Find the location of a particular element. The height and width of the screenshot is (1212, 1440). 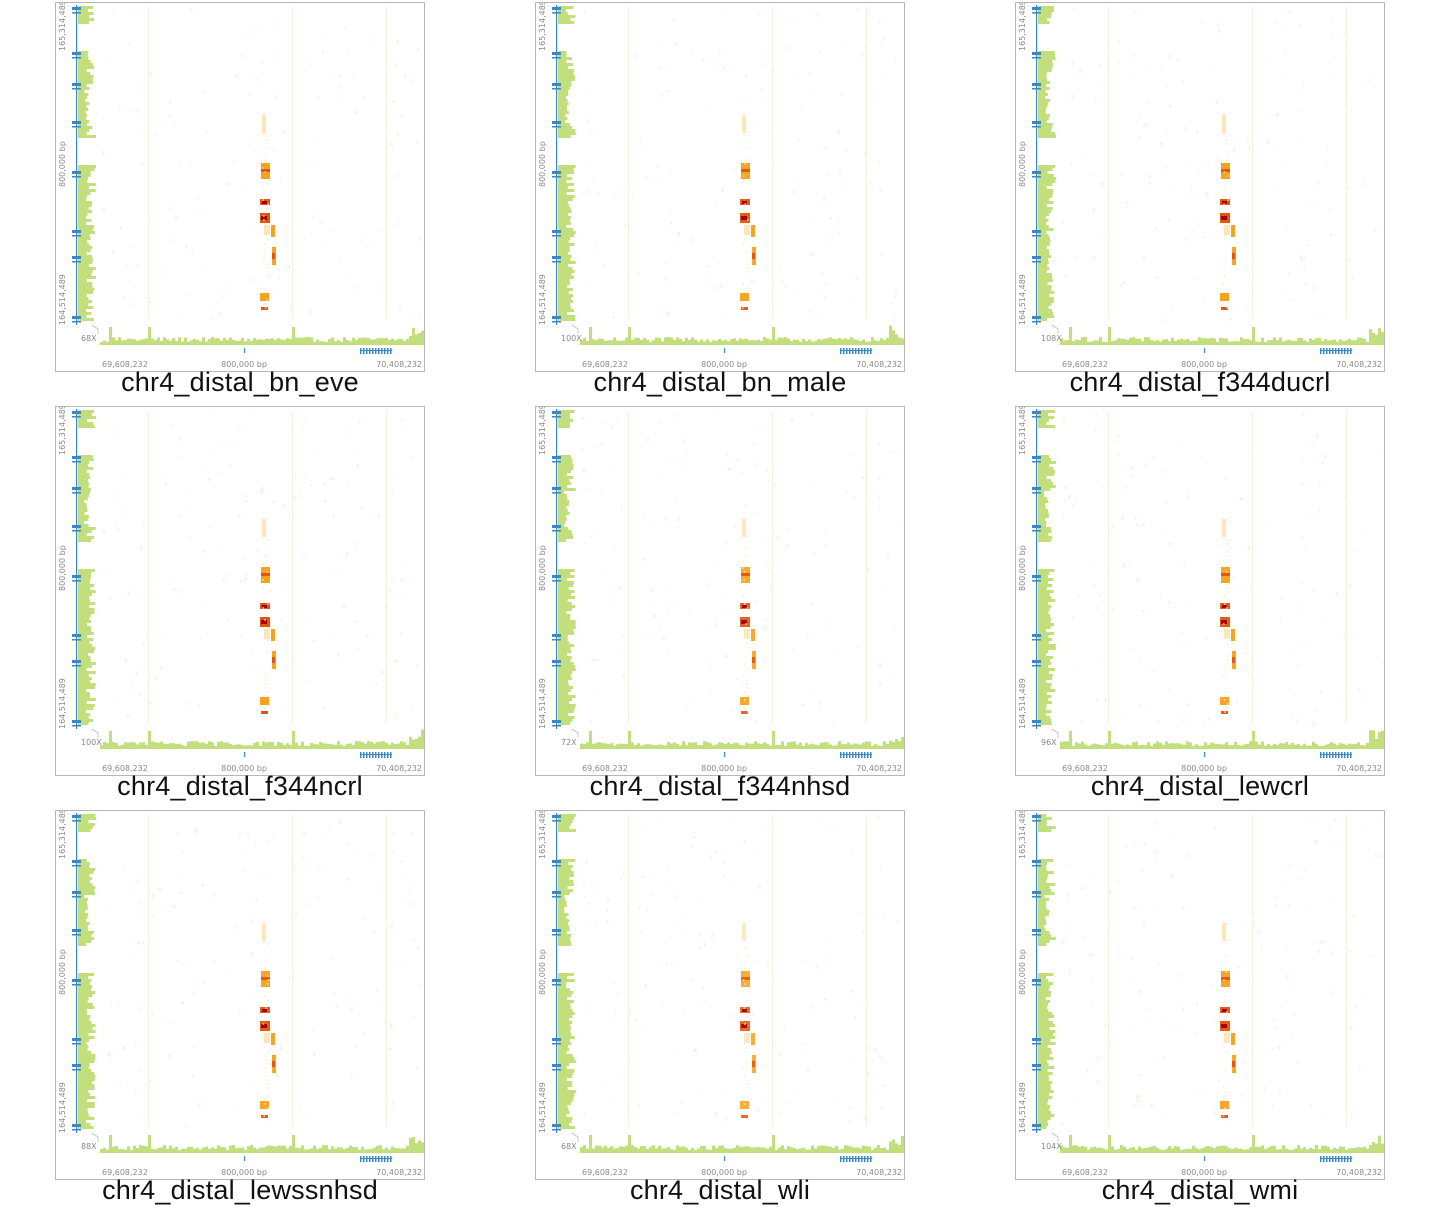

left-gene-track is located at coordinates (1036, 569).